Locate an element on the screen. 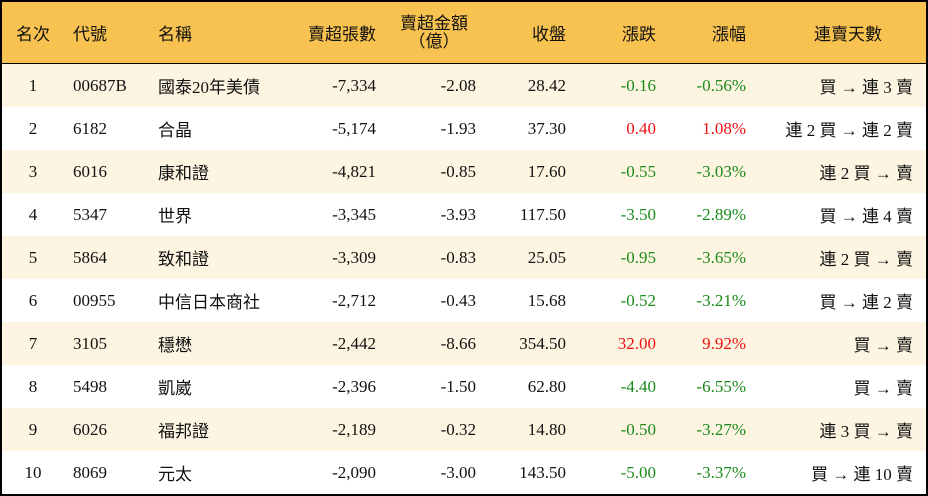 This screenshot has height=496, width=928. cell-rank: 10 is located at coordinates (33, 472).